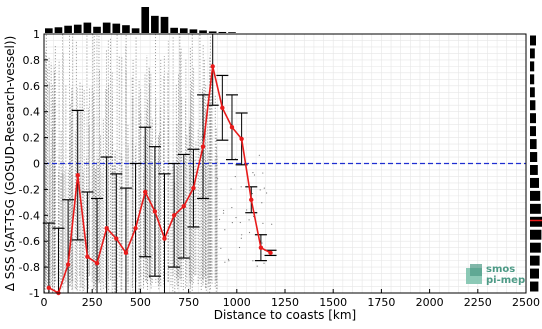  Describe the element at coordinates (29, 267) in the screenshot. I see `y-tick-label: -0.8` at that location.